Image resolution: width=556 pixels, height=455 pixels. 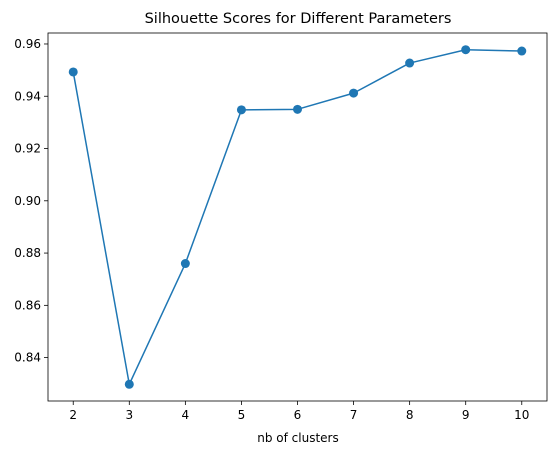 What do you see at coordinates (27, 253) in the screenshot?
I see `y-tick-label: 0.88` at bounding box center [27, 253].